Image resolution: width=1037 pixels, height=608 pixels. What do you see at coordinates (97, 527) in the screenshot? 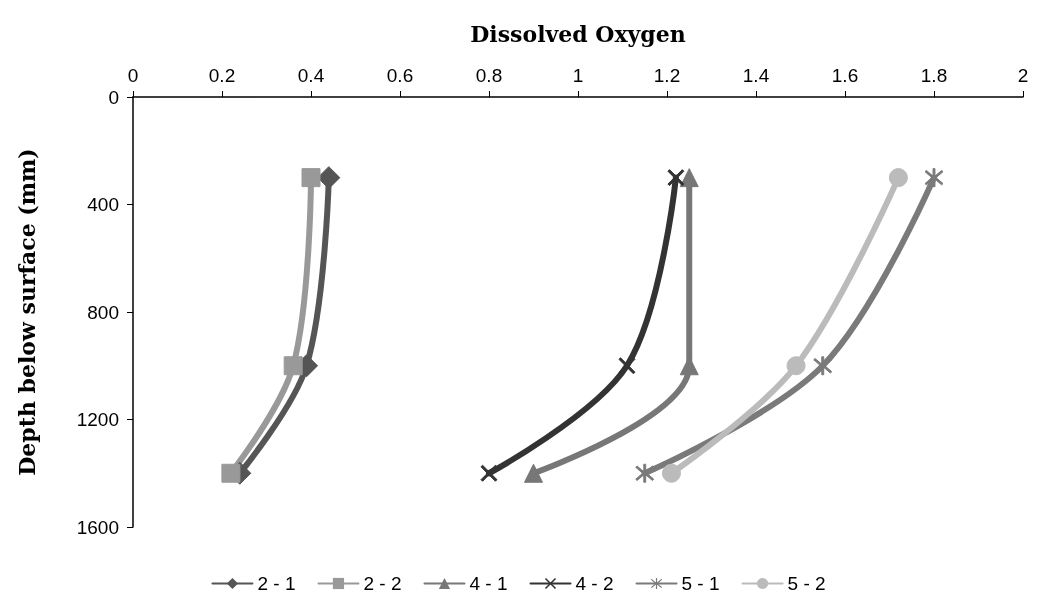
I see `y-tick-label: 1600` at bounding box center [97, 527].